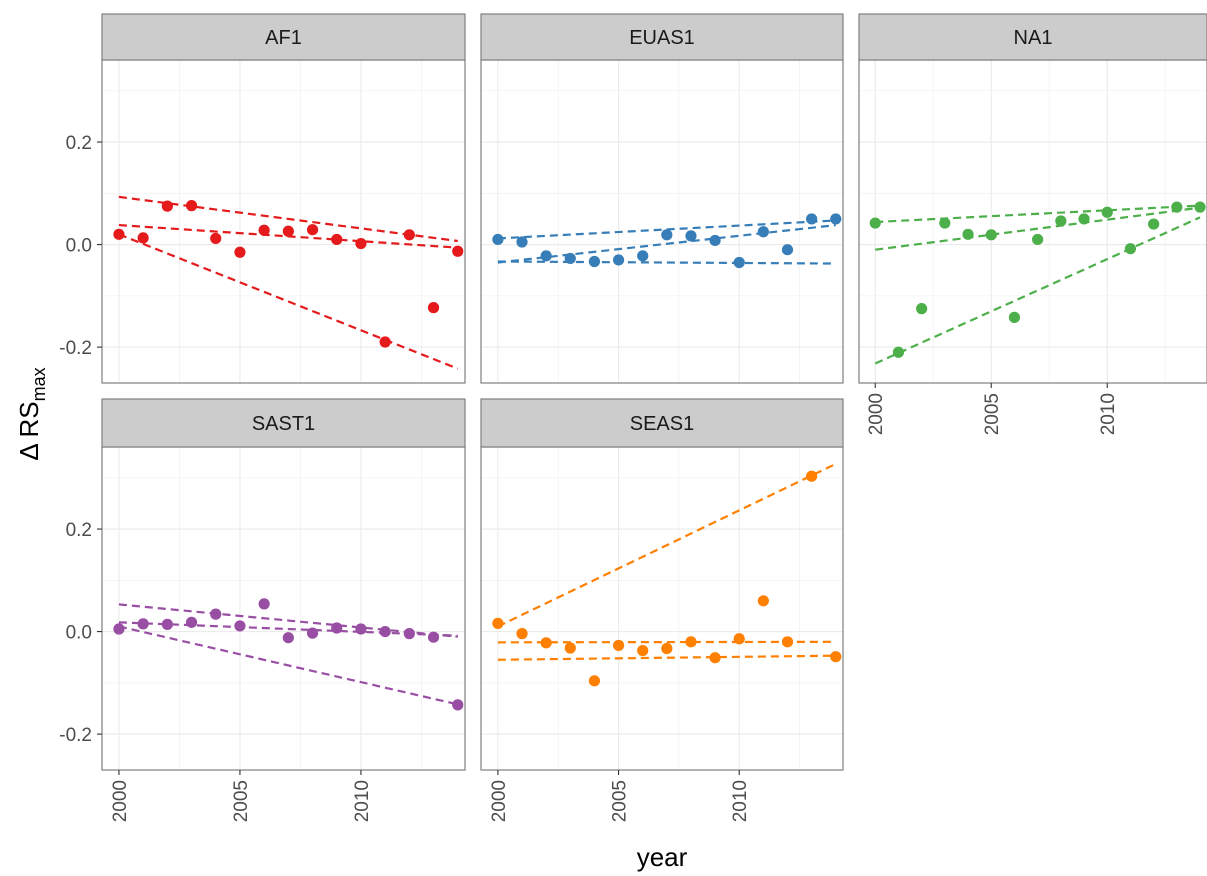 This screenshot has height=876, width=1207. I want to click on panel-af1: AF1 -0.2 0.0 0.2, so click(262, 198).